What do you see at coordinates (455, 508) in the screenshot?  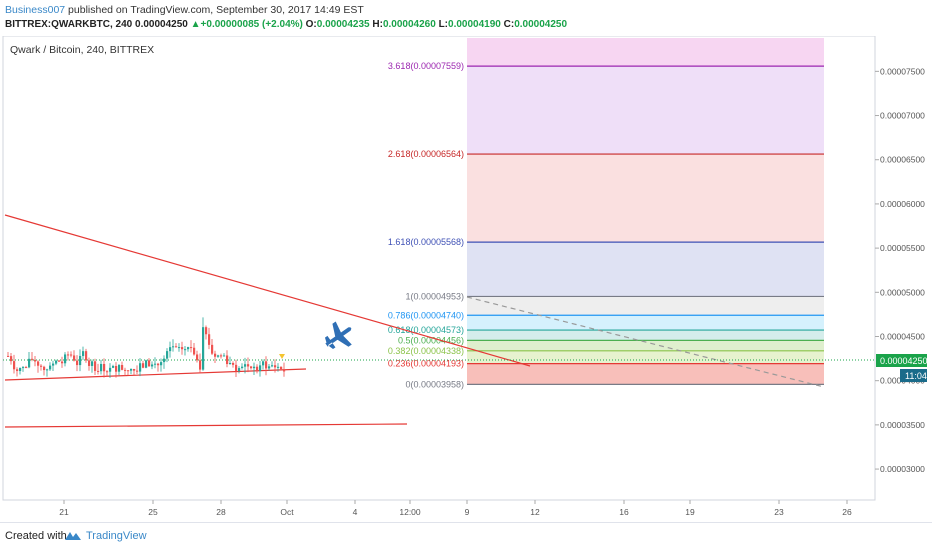 I see `time-axis: 21 25 28 Oct 4 12:00 9 12 16 19 23 26` at bounding box center [455, 508].